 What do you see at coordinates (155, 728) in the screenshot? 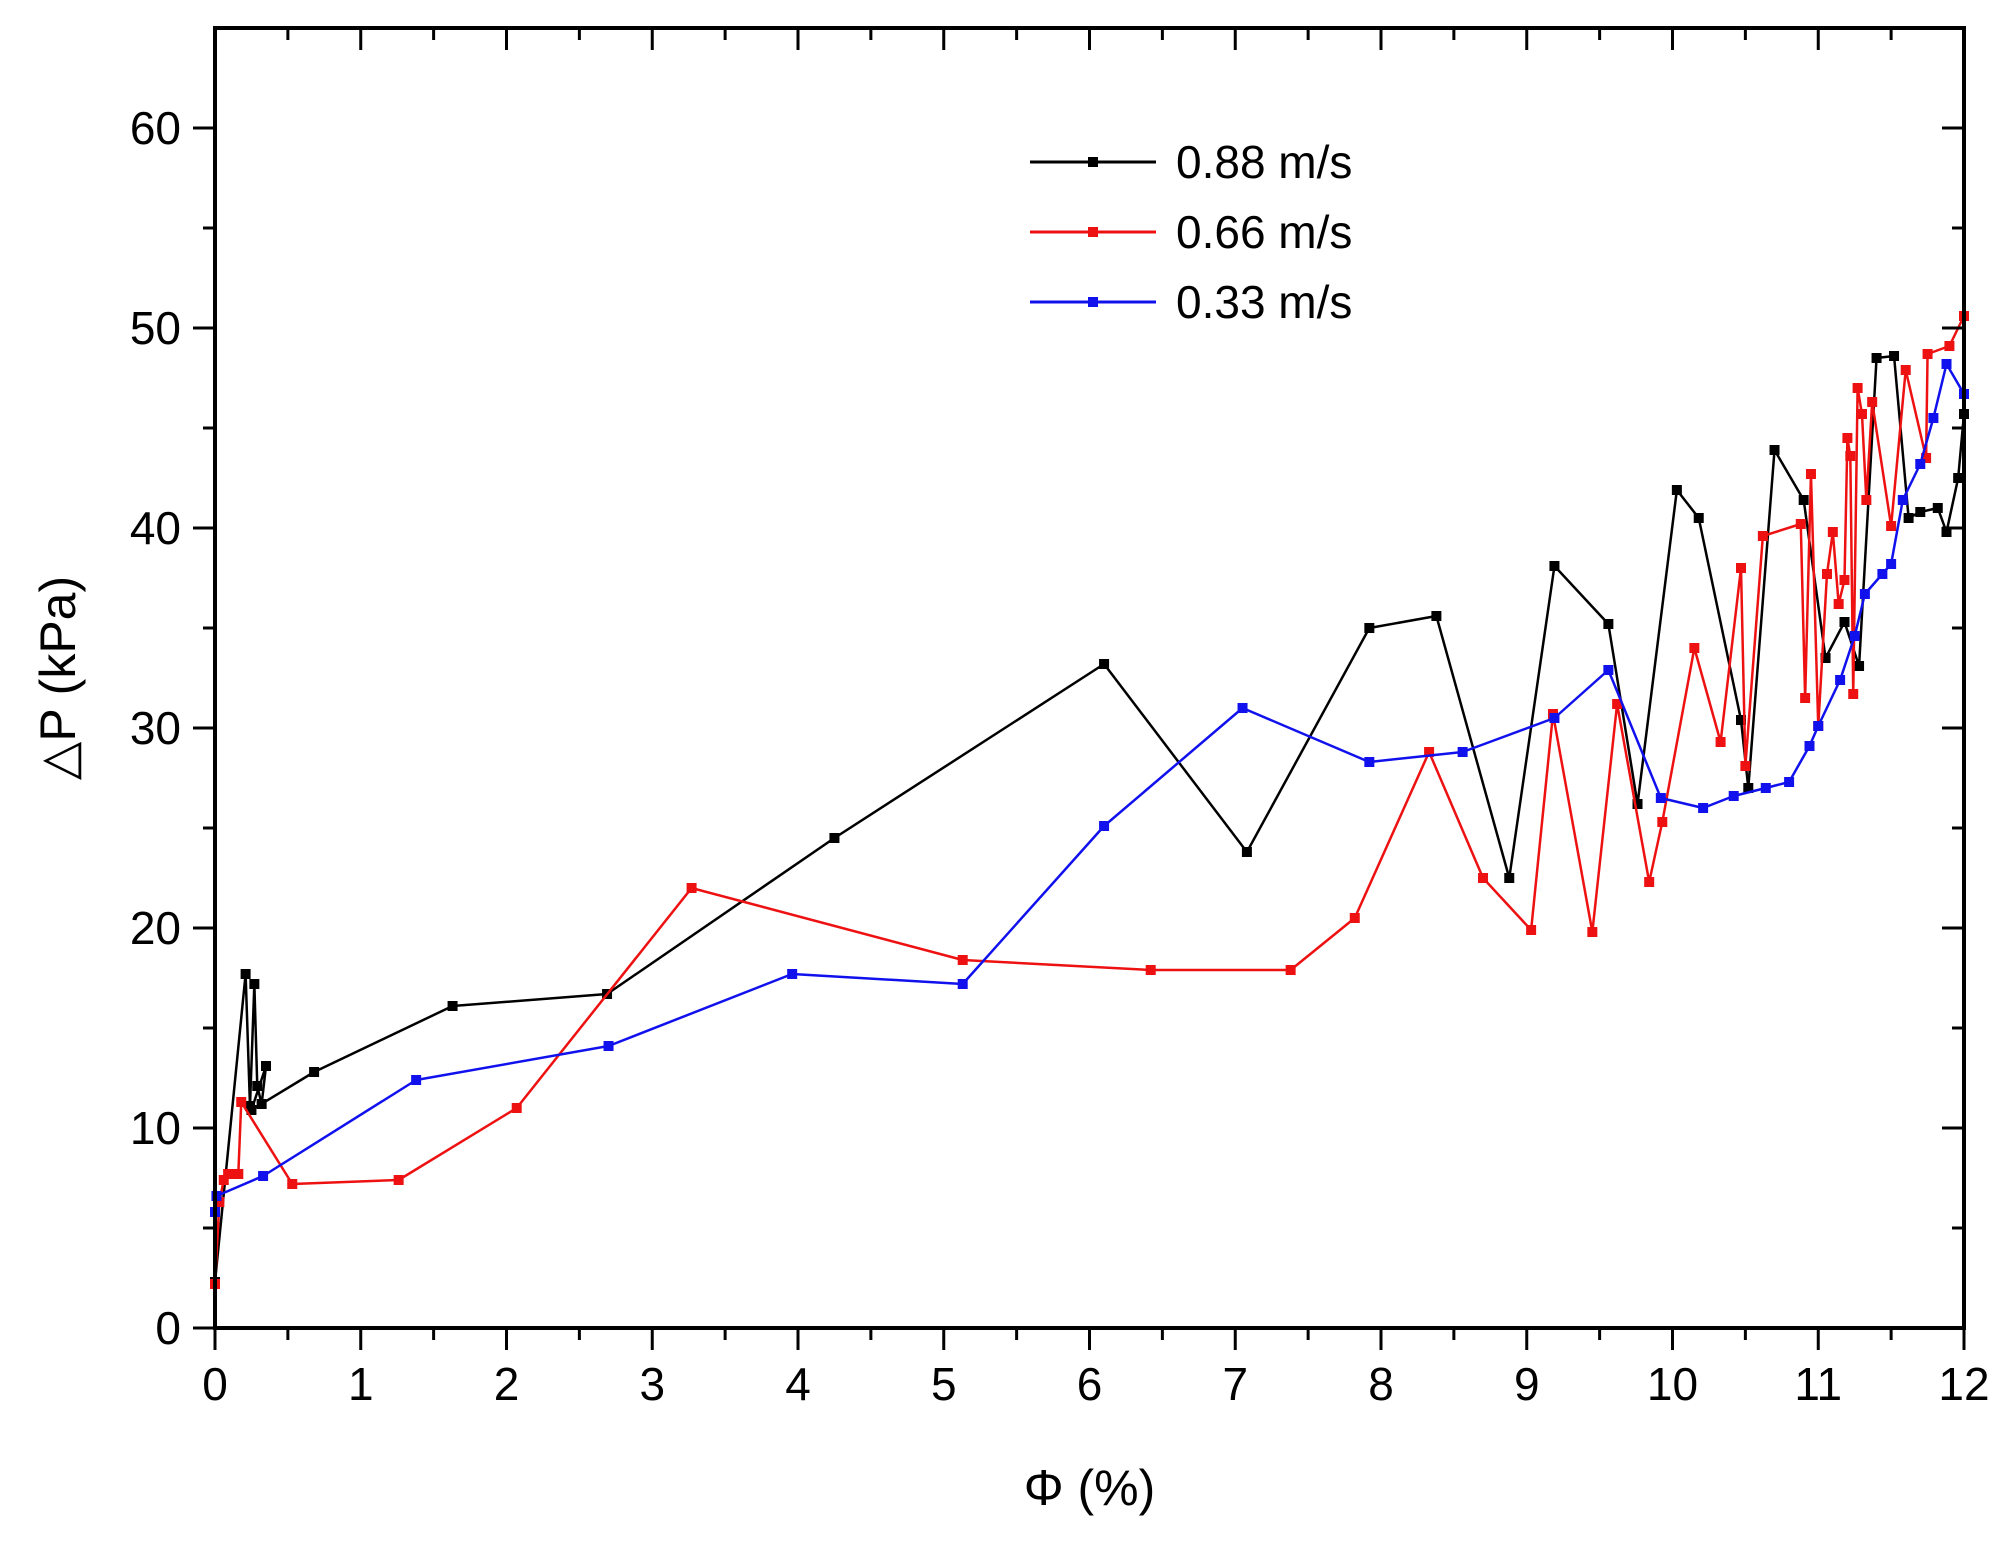
I see `y-tick-label: 30` at bounding box center [155, 728].